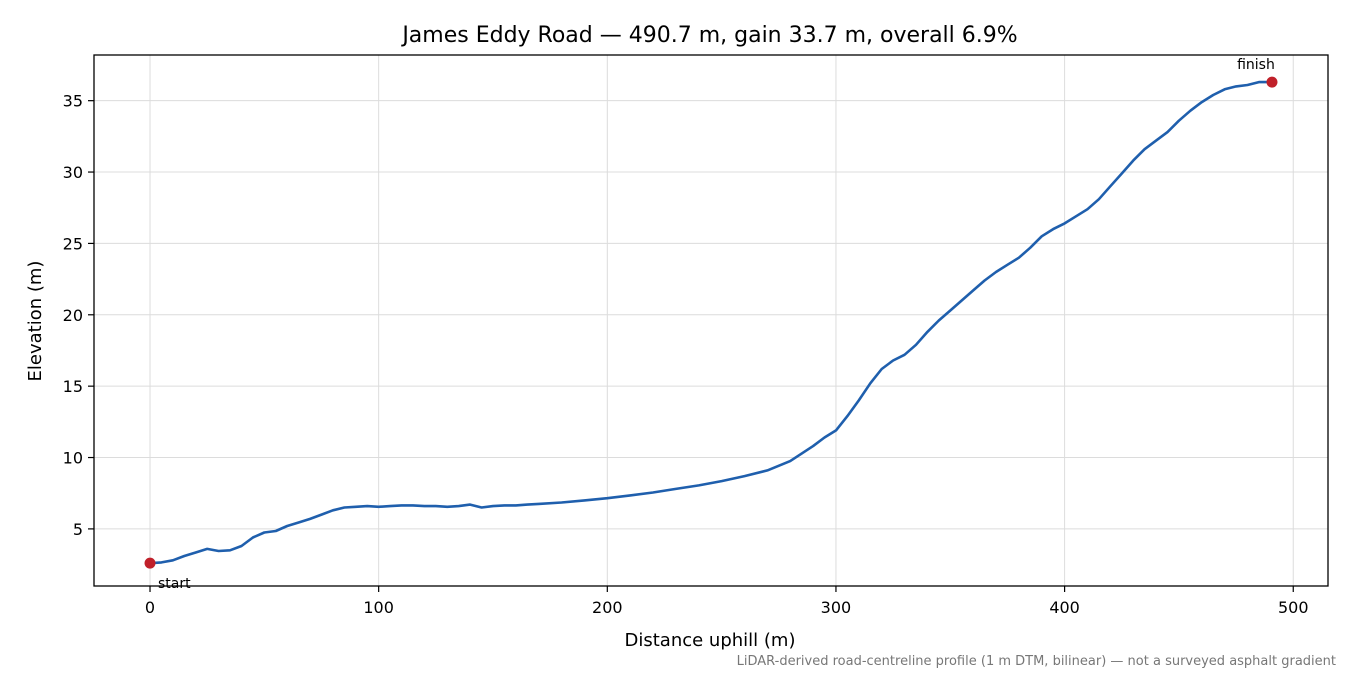 Image resolution: width=1350 pixels, height=675 pixels. What do you see at coordinates (150, 607) in the screenshot?
I see `x-tick-label: 0` at bounding box center [150, 607].